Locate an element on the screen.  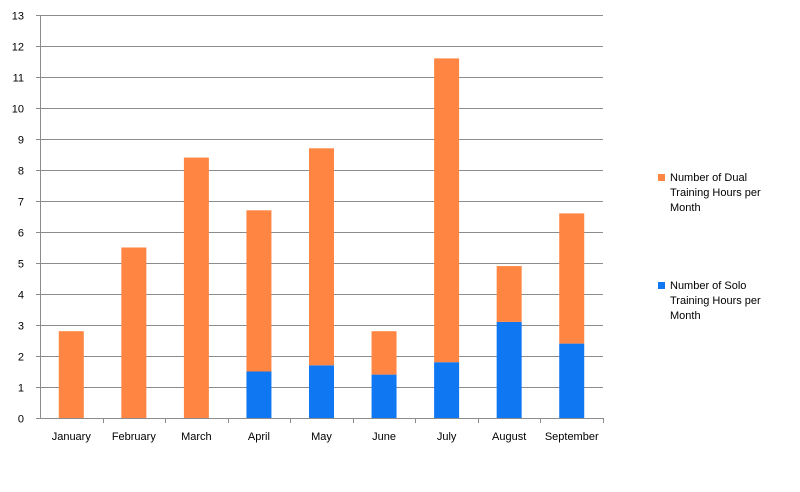
y-tick-label-9: 9 is located at coordinates (21, 141).